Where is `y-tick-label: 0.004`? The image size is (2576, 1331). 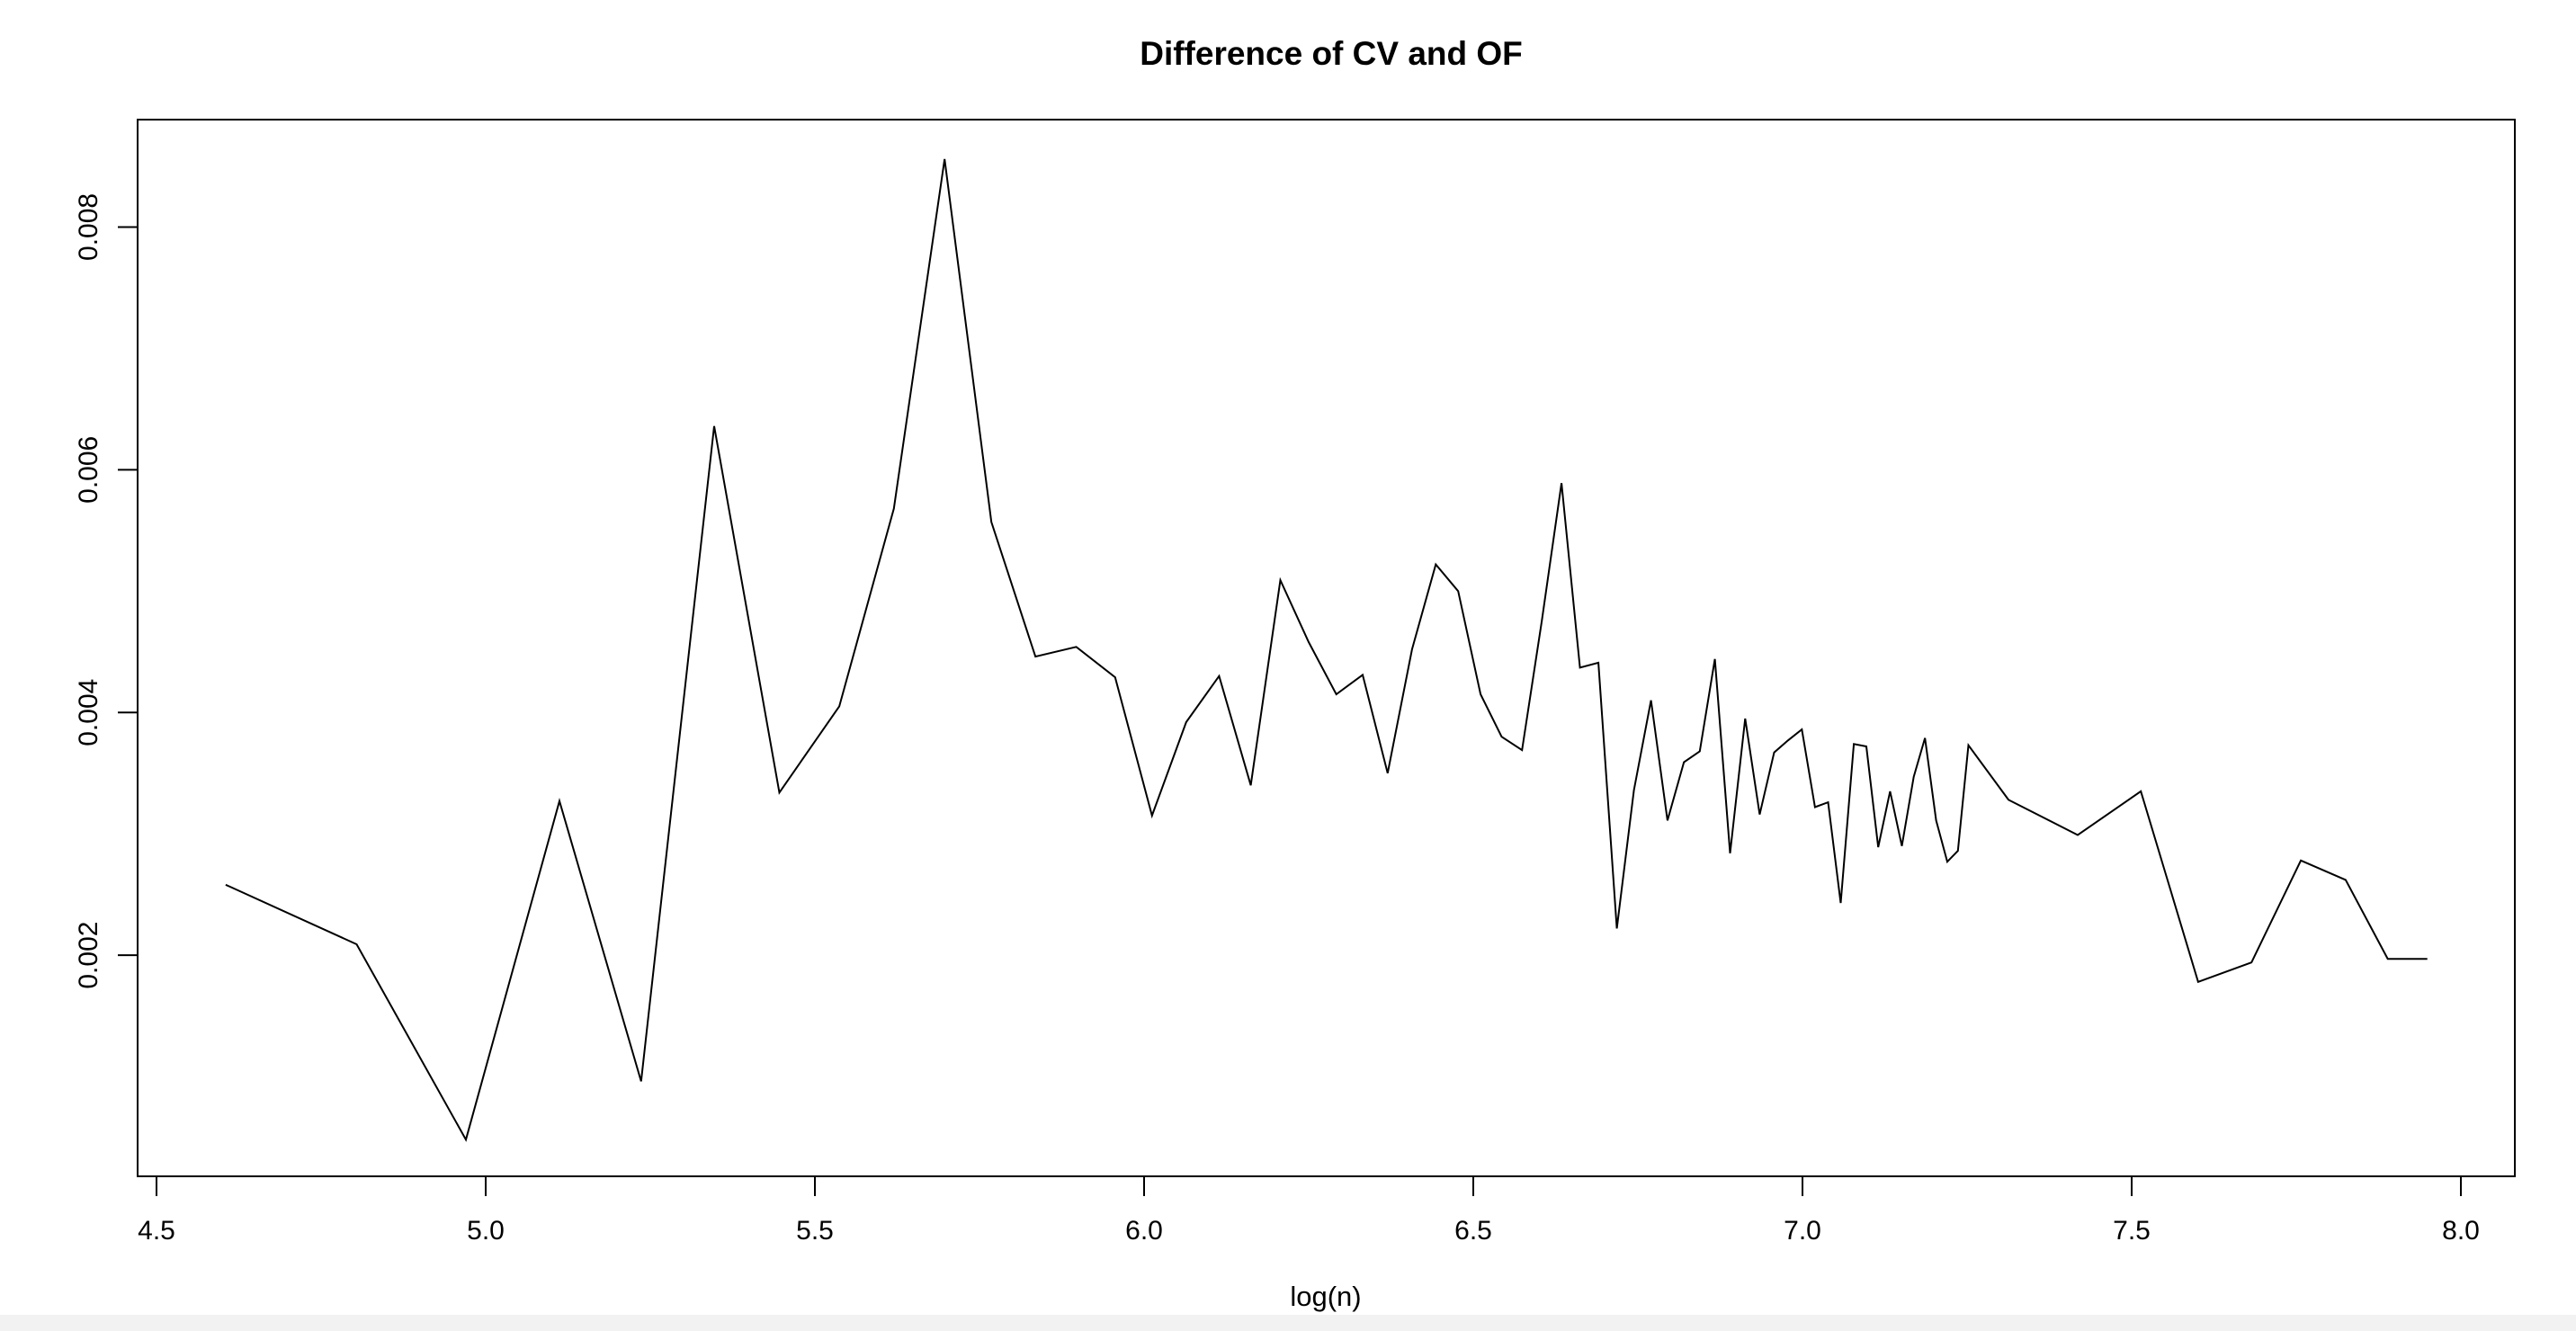
y-tick-label: 0.004 is located at coordinates (88, 712).